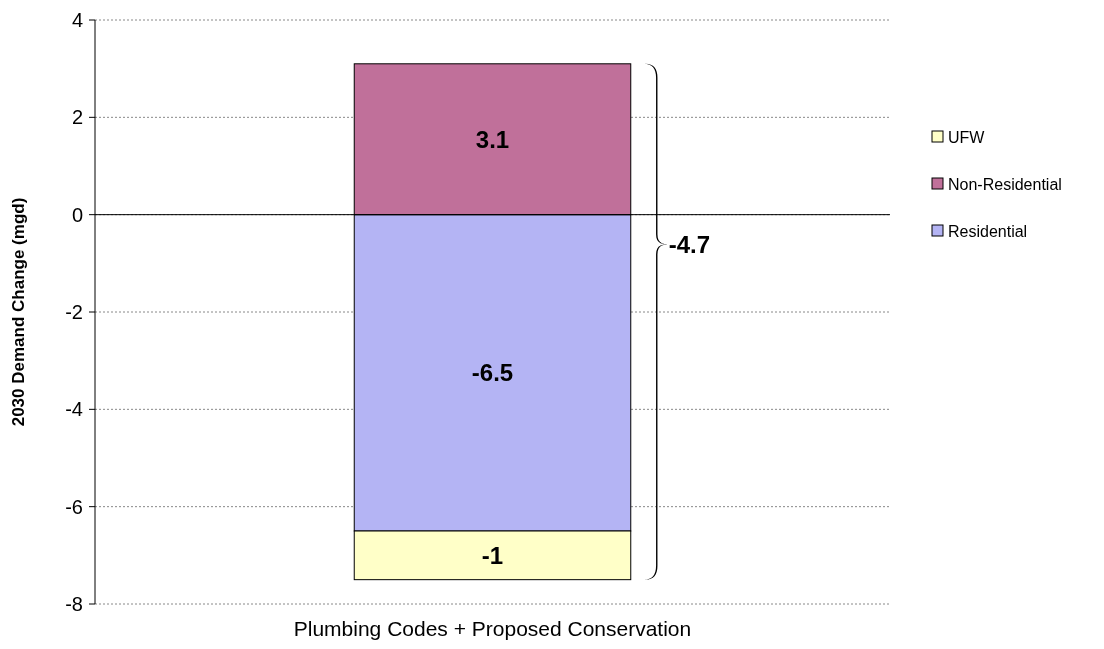 The height and width of the screenshot is (649, 1104). Describe the element at coordinates (492, 139) in the screenshot. I see `data-label: 3.1` at that location.